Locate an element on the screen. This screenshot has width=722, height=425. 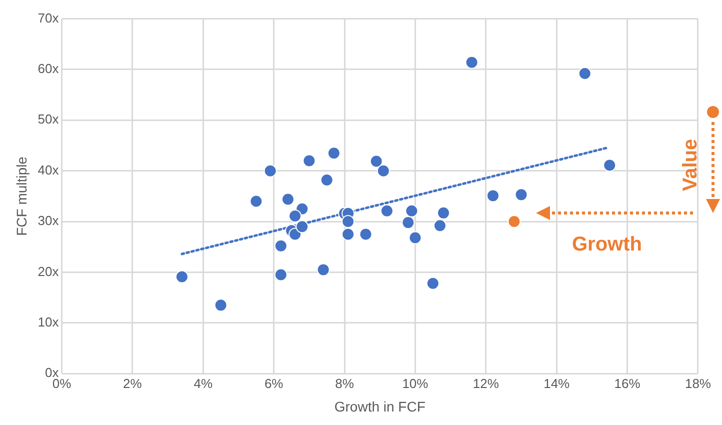
y-tick-label: 30x is located at coordinates (49, 220).